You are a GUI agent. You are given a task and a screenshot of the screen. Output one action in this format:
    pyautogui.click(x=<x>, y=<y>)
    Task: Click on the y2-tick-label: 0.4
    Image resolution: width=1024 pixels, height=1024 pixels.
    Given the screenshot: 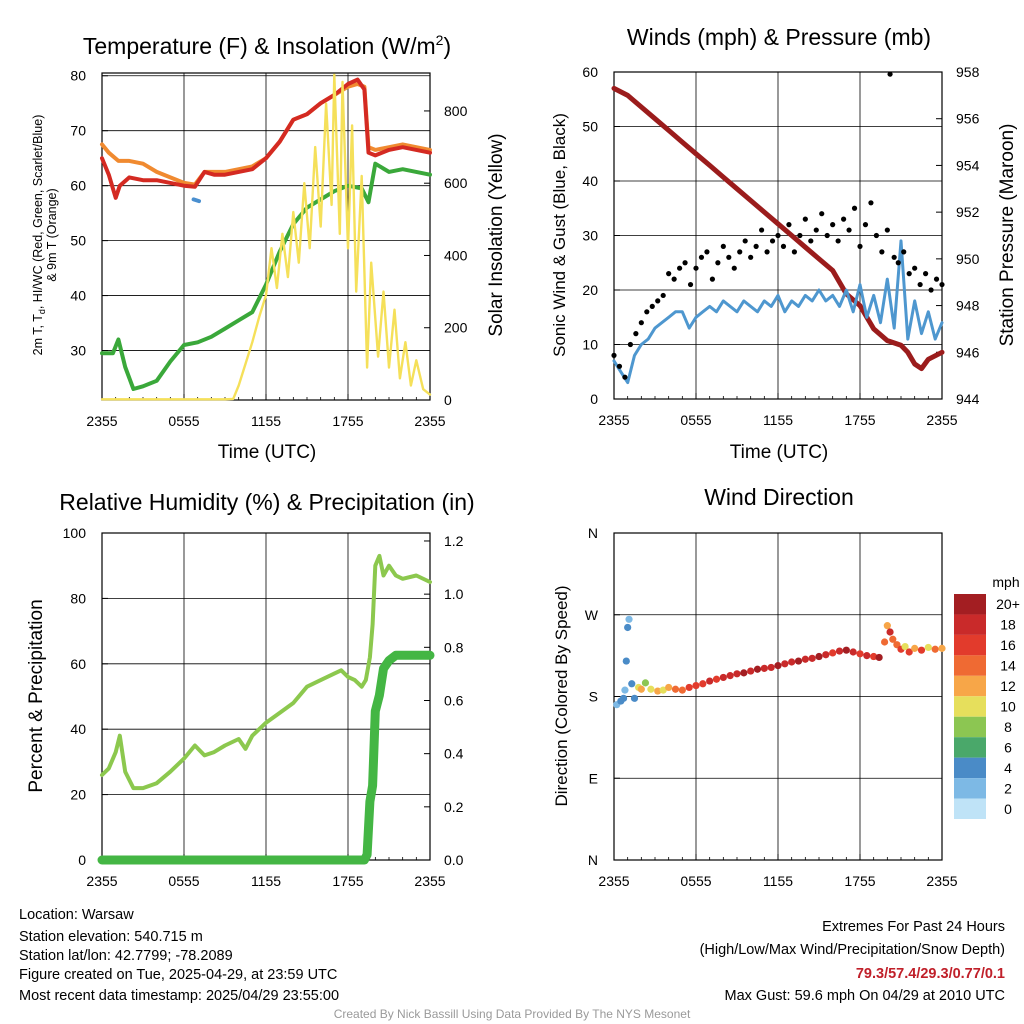 What is the action you would take?
    pyautogui.click(x=454, y=754)
    